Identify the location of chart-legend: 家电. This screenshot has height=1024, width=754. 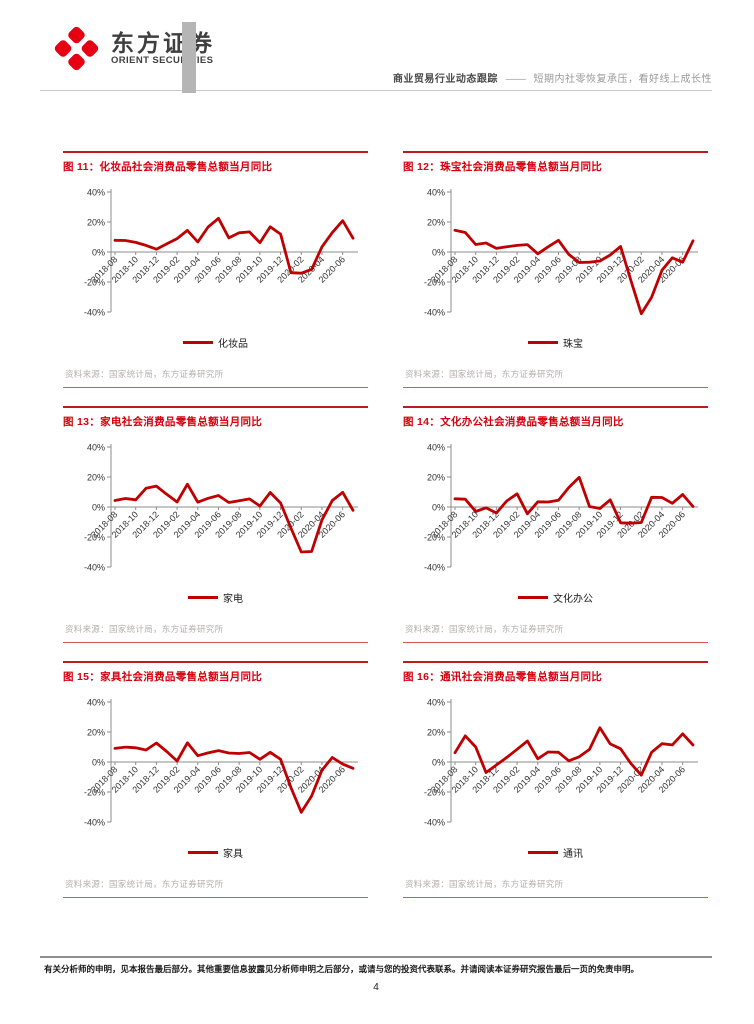
(215, 597).